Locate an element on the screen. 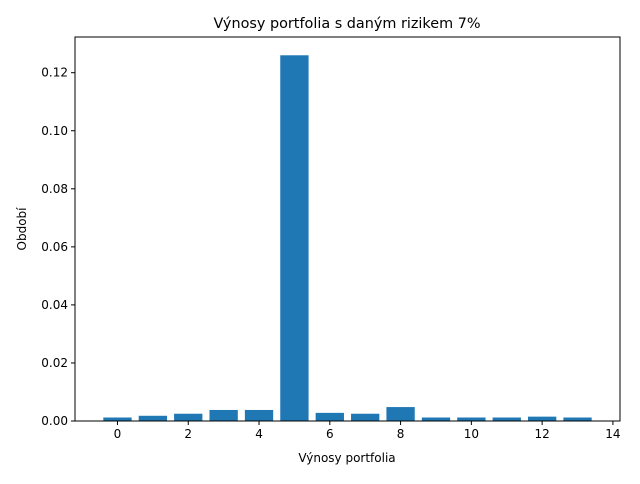  x-tick-label: 2 is located at coordinates (188, 434).